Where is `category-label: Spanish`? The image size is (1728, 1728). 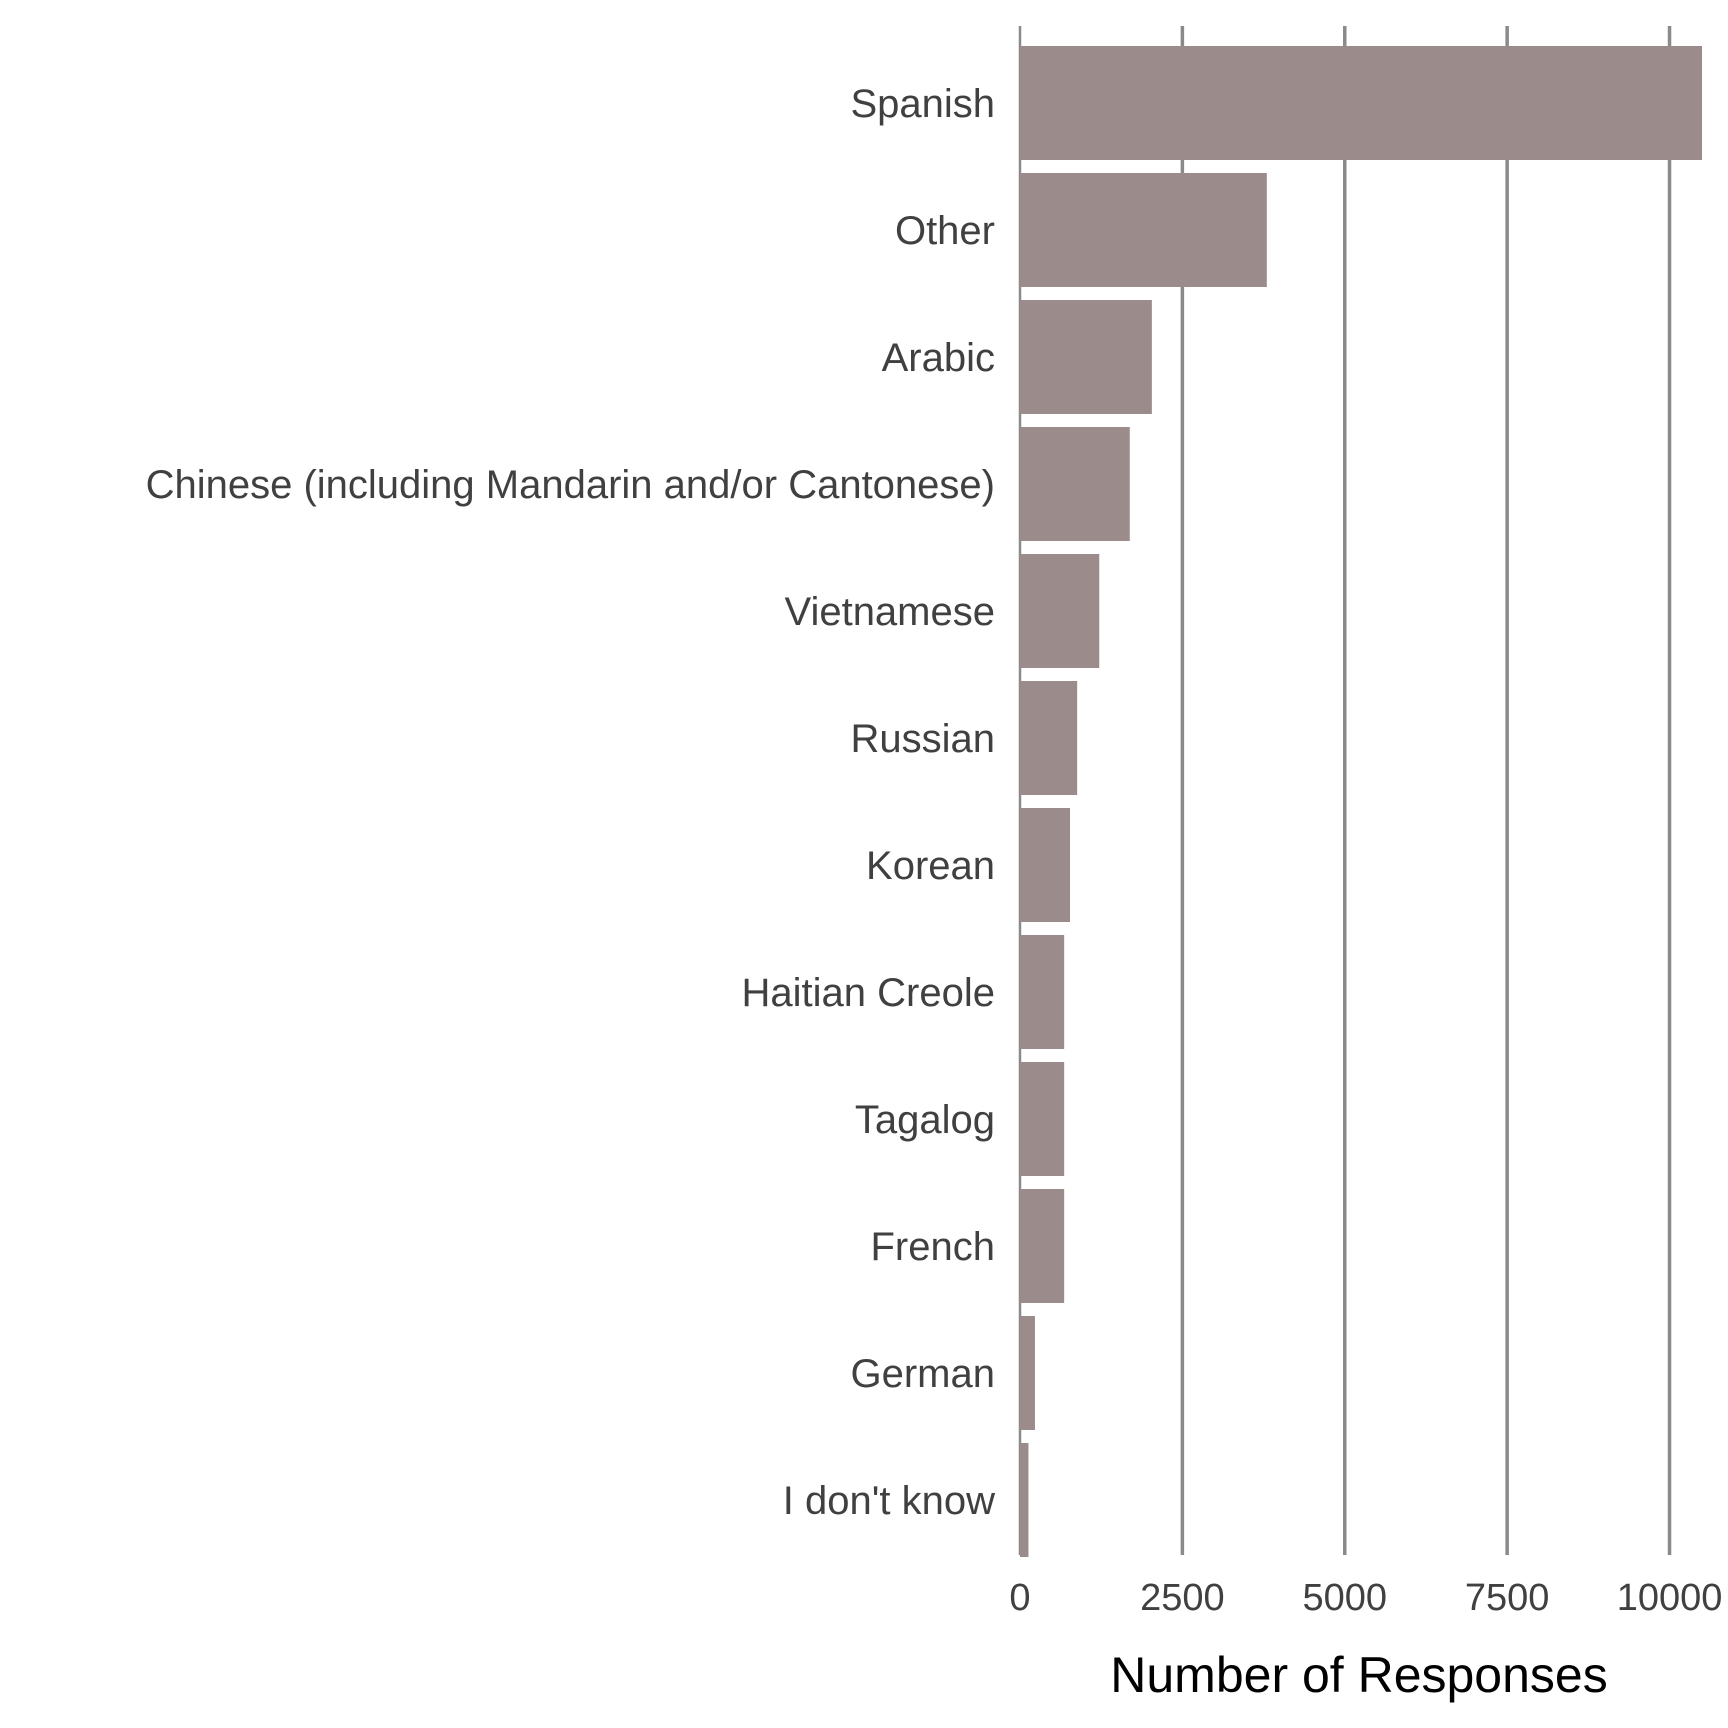 category-label: Spanish is located at coordinates (922, 104).